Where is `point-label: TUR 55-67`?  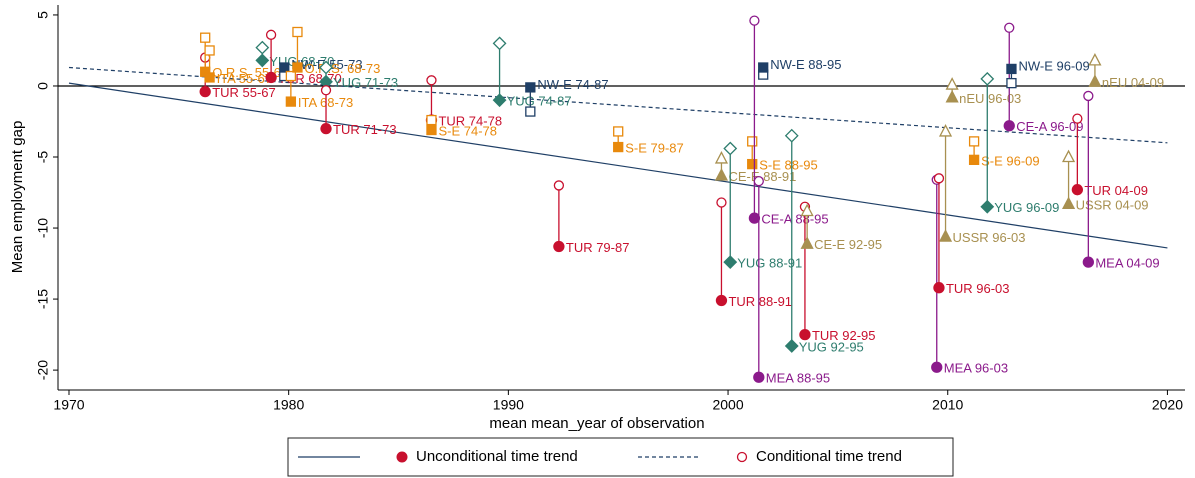 point-label: TUR 55-67 is located at coordinates (244, 92).